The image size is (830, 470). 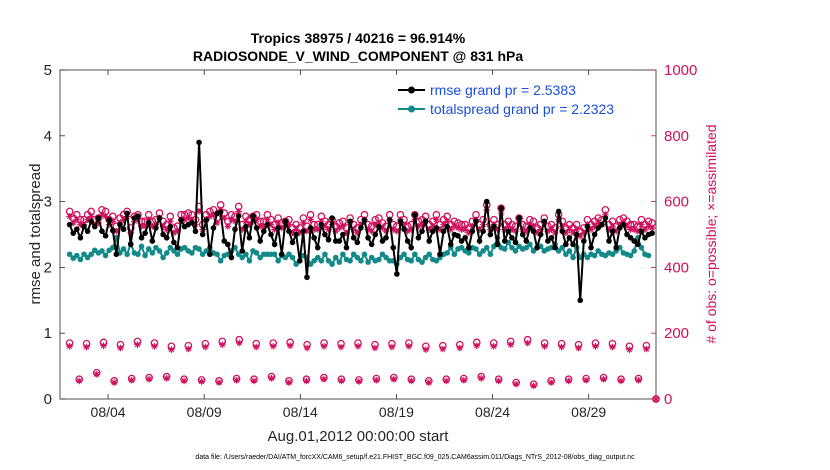 What do you see at coordinates (35, 234) in the screenshot?
I see `y-axis-label-left: rmse and totalspread` at bounding box center [35, 234].